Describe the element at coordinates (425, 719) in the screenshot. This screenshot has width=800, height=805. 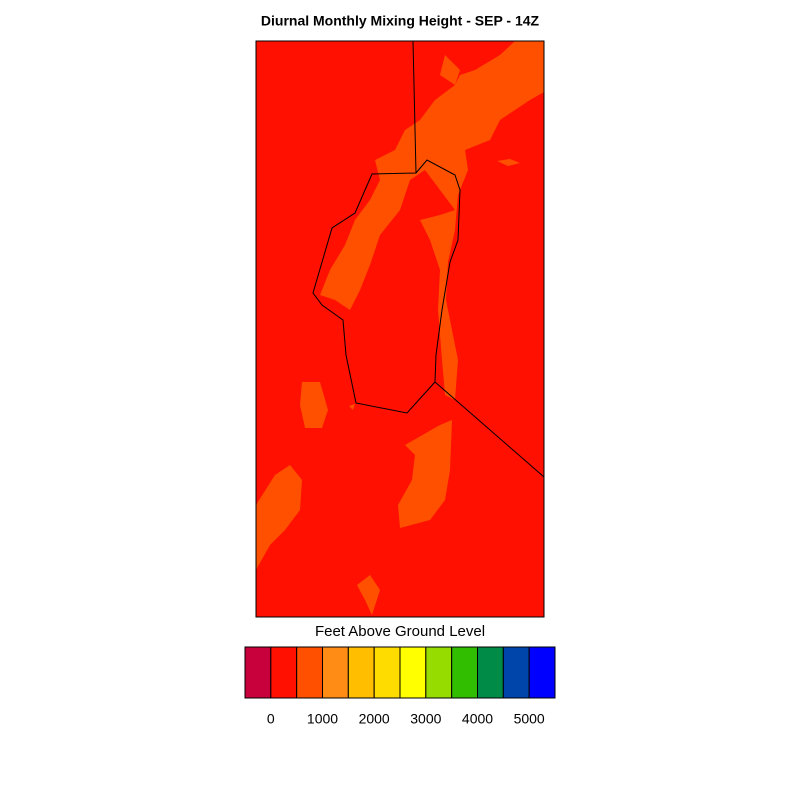
I see `colorbar-tick-label: 3000` at that location.